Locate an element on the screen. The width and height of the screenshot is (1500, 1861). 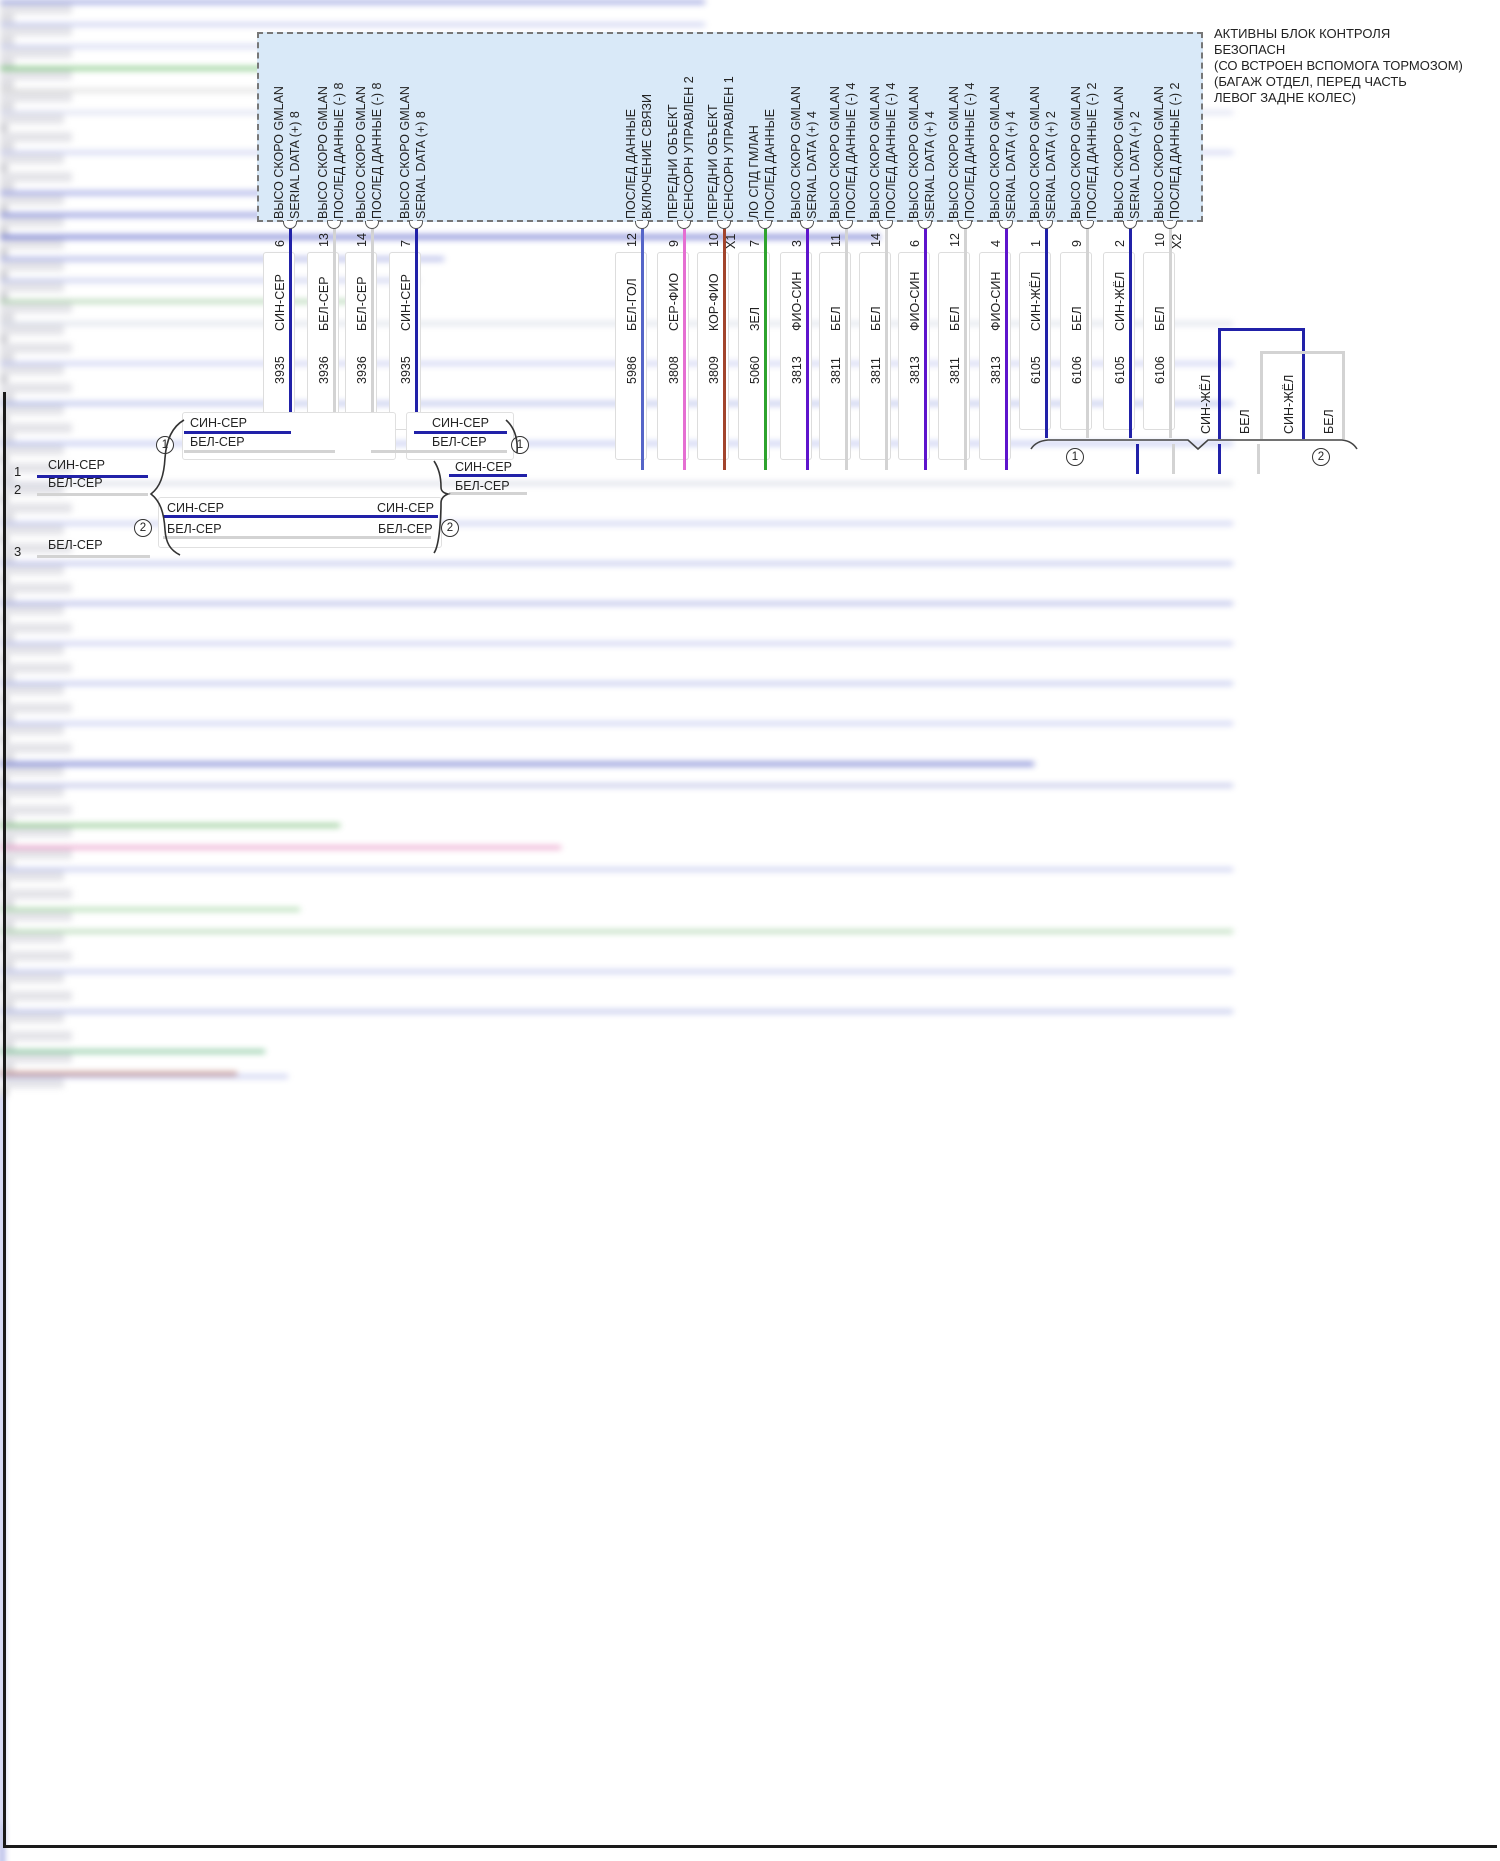
safety-control-module-box is located at coordinates (730, 127).